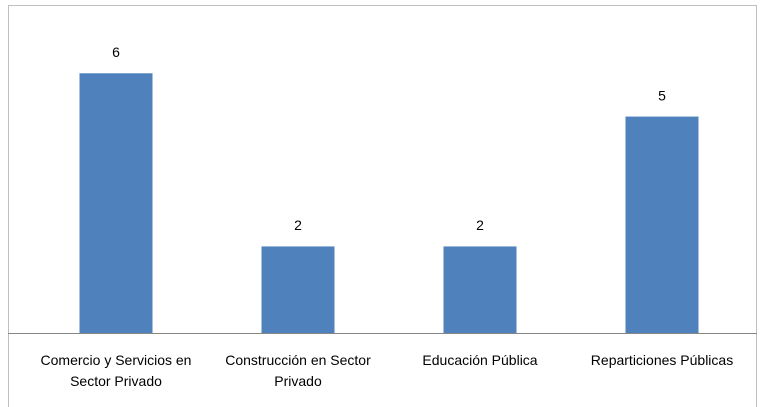 This screenshot has height=407, width=763. What do you see at coordinates (480, 360) in the screenshot?
I see `x-tick-label: Educación Pública` at bounding box center [480, 360].